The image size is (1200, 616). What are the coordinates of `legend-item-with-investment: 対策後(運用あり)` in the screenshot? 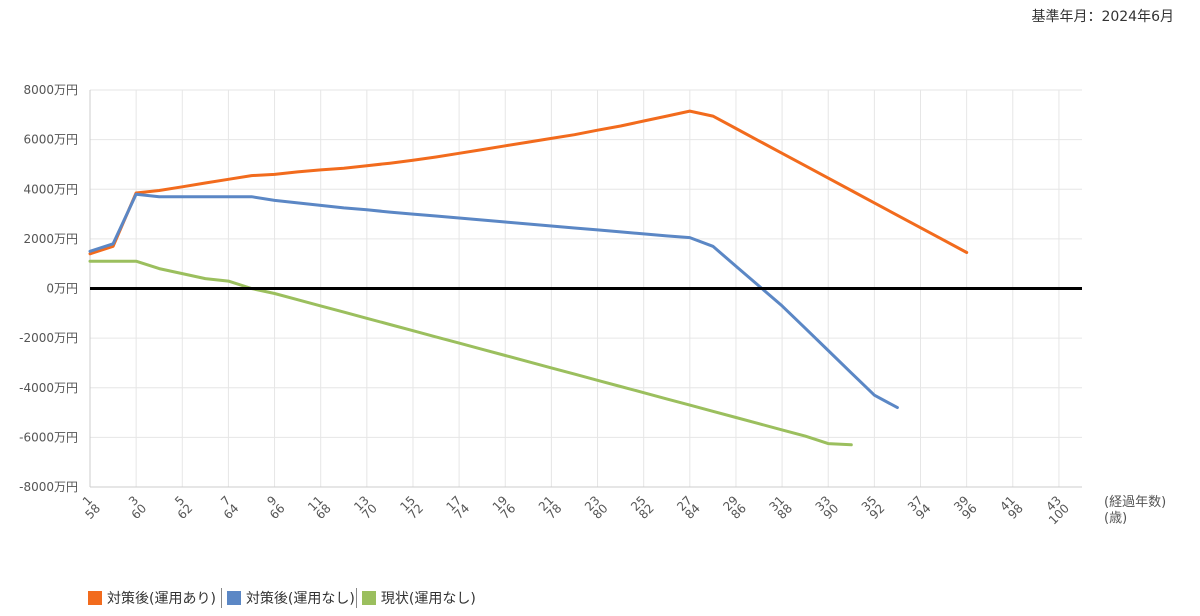 It's located at (152, 598).